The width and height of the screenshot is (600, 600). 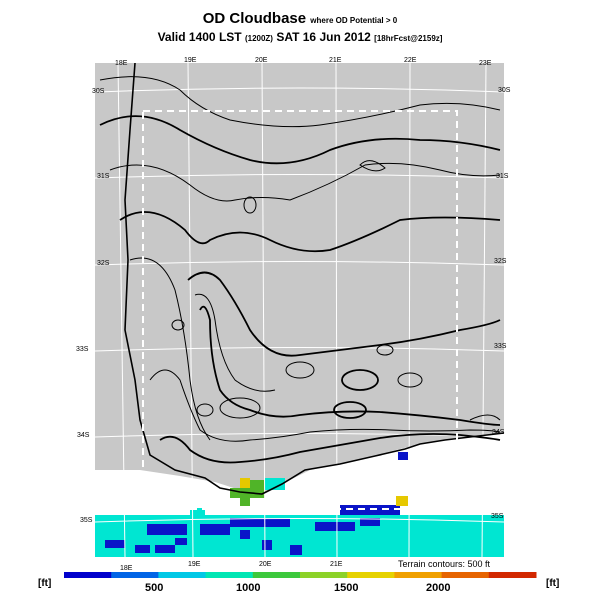 I want to click on lon-label-bottom: 21E, so click(x=336, y=564).